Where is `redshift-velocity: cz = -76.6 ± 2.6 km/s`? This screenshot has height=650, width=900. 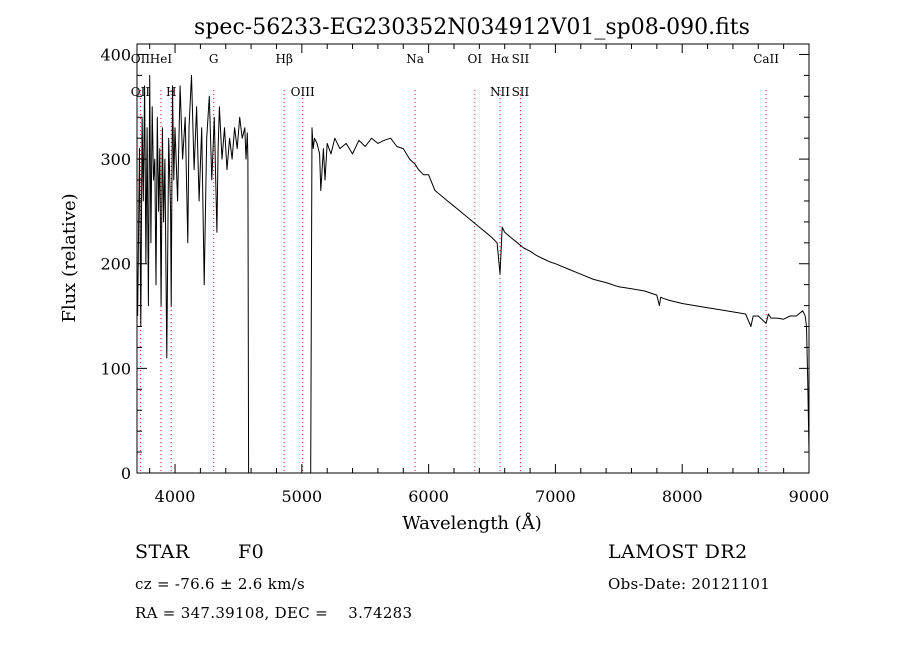 redshift-velocity: cz = -76.6 ± 2.6 km/s is located at coordinates (220, 584).